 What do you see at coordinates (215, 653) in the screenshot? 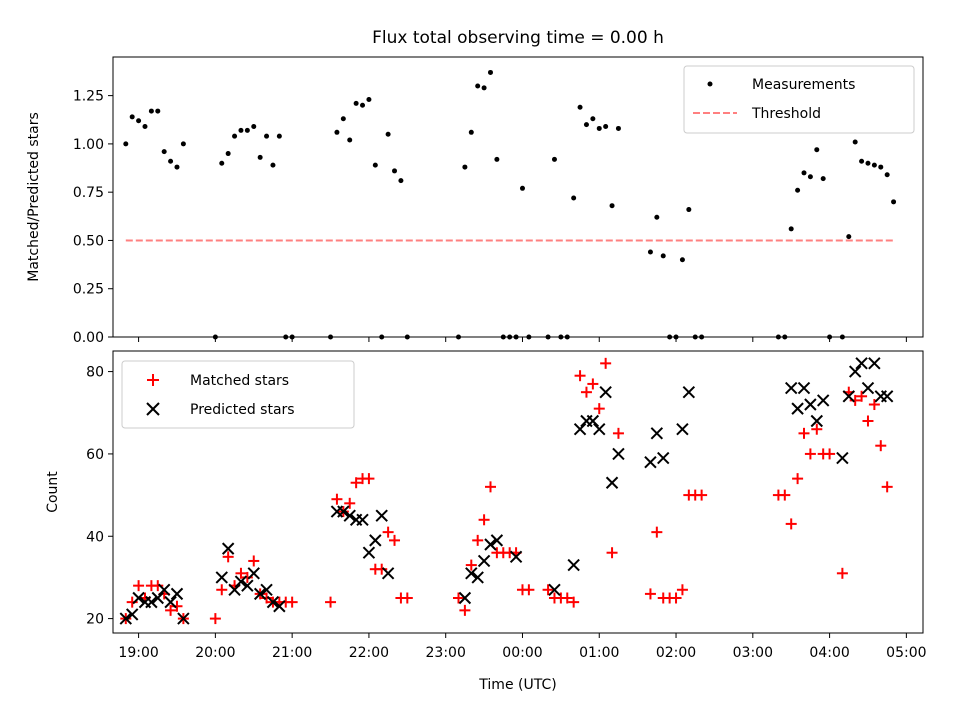
I see `x-tick-label: 20:00` at bounding box center [215, 653].